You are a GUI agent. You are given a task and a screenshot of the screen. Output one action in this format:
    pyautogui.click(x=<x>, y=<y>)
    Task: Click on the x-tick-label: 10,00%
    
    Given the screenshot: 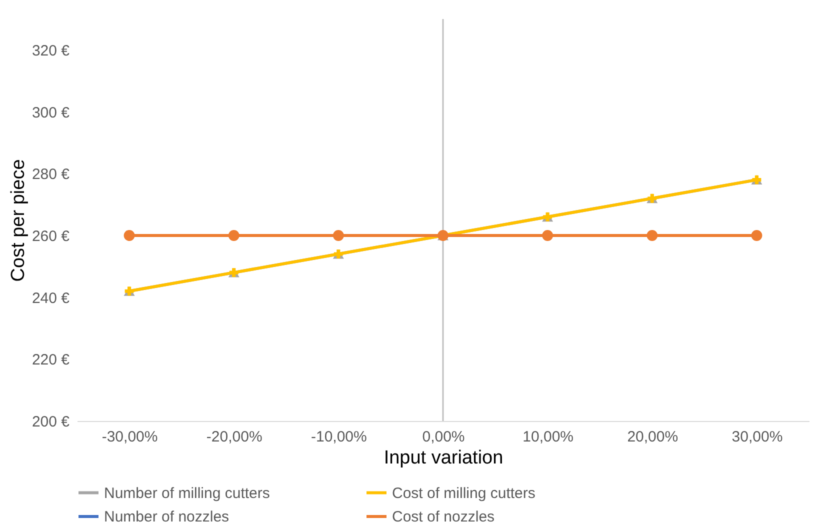 What is the action you would take?
    pyautogui.click(x=548, y=437)
    